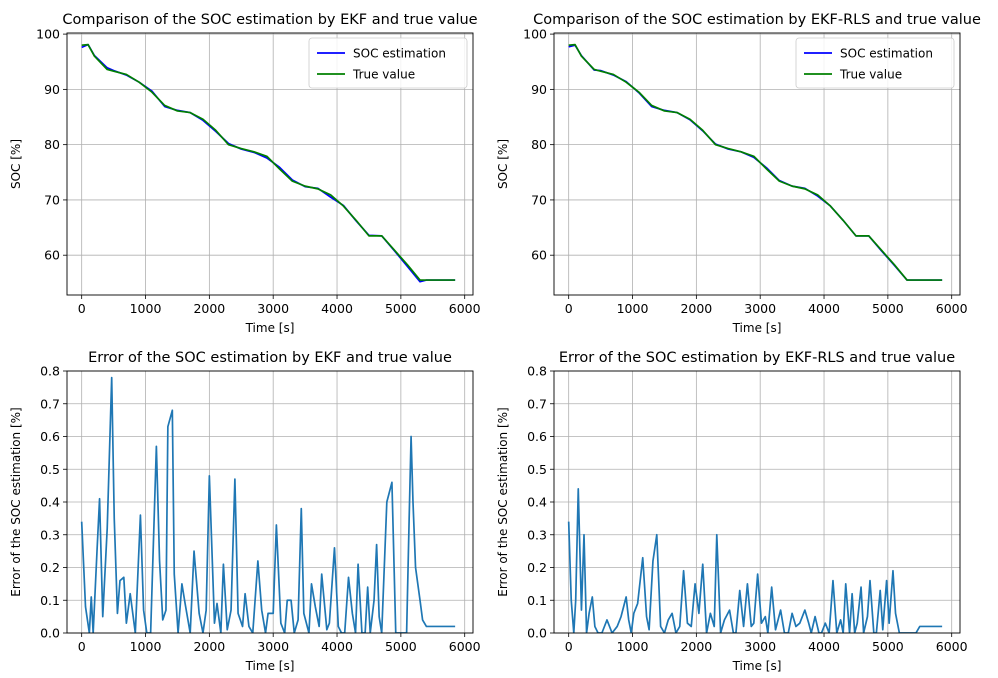 This screenshot has height=678, width=998. I want to click on soc-ekf-rls-x-tick-label: 0, so click(569, 308).